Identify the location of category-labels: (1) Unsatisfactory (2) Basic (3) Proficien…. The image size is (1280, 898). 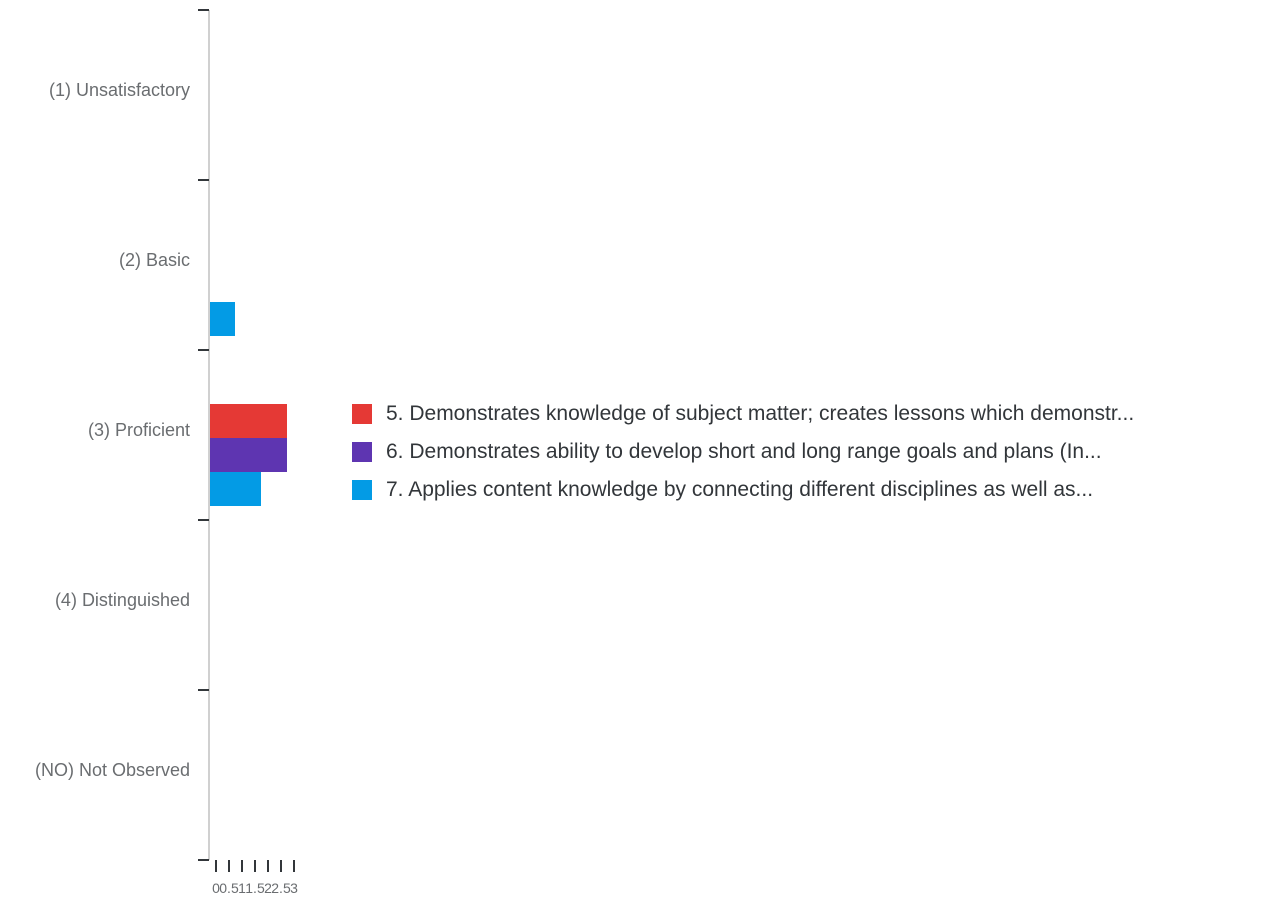
(112, 430).